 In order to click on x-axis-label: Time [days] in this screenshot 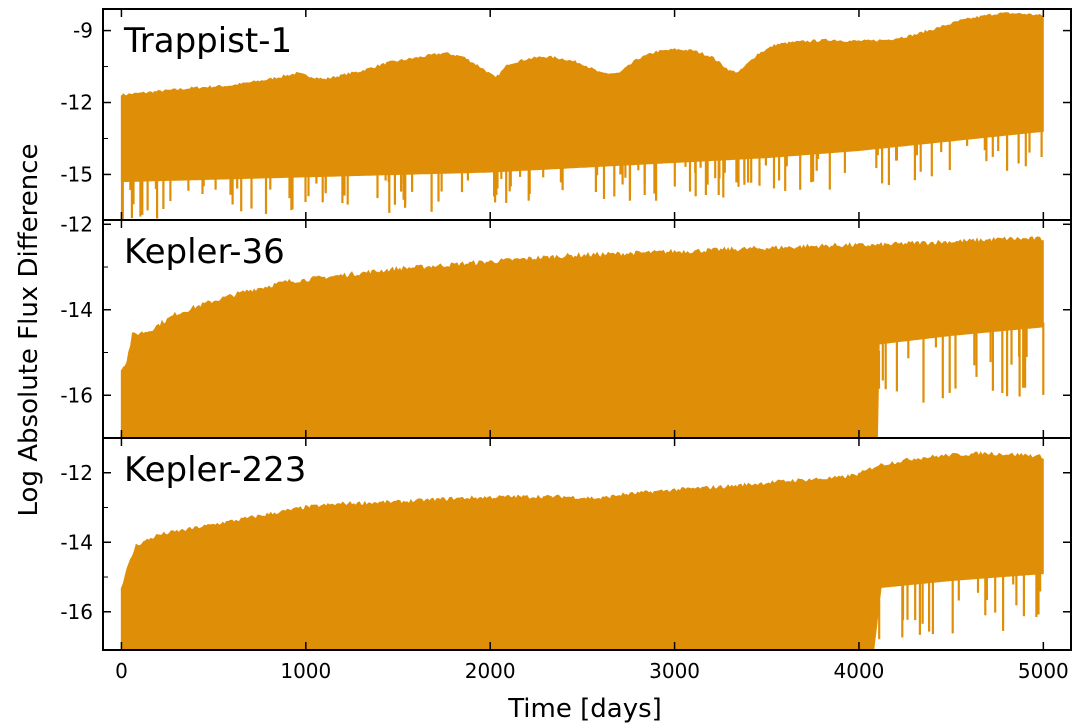, I will do `click(584, 709)`.